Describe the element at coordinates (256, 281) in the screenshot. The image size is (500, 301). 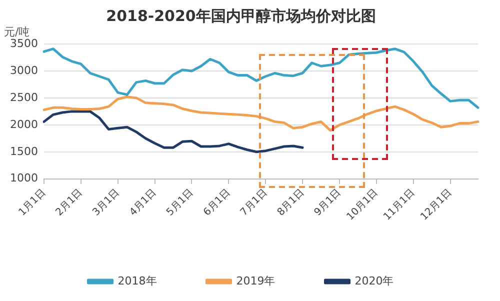
I see `legend-label: 2019年` at that location.